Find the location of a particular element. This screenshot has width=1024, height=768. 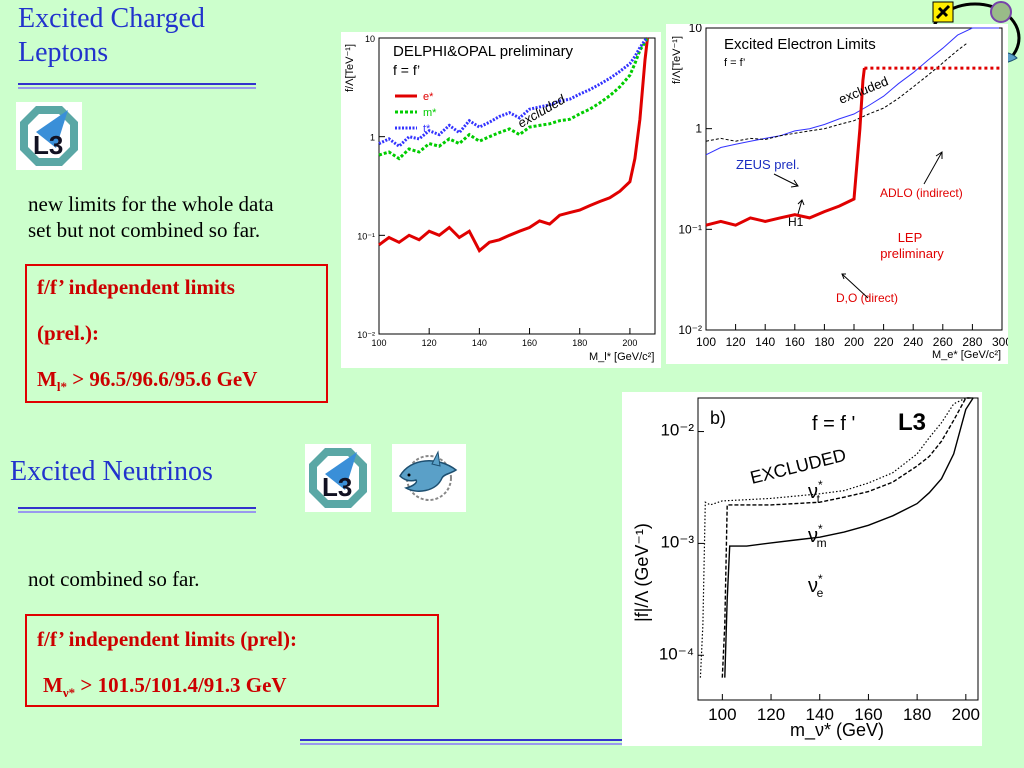

dolphin-logo-icon is located at coordinates (429, 478).